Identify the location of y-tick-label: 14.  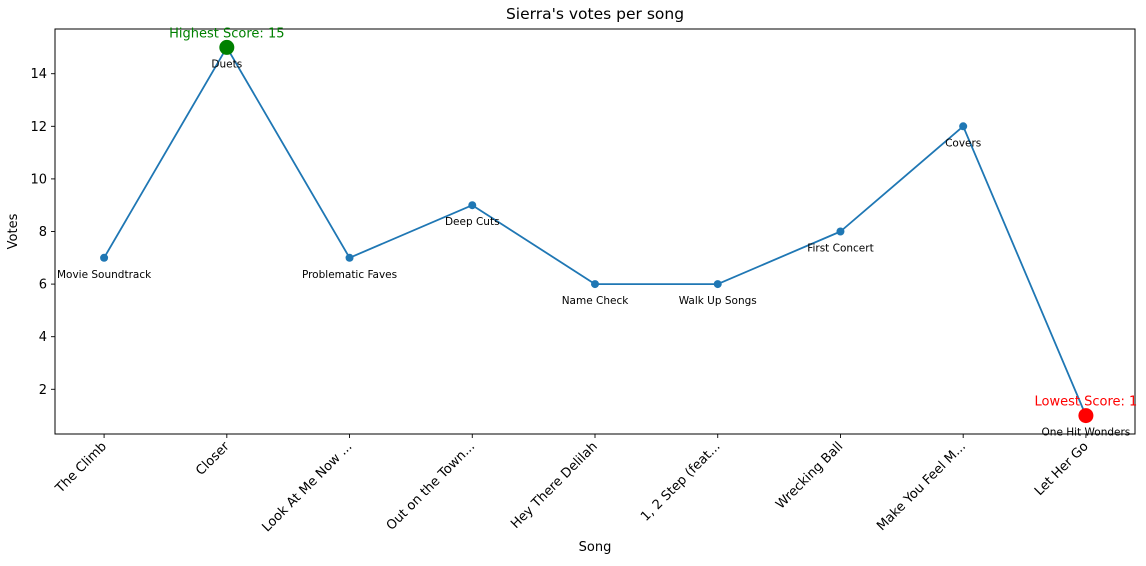
(38, 74).